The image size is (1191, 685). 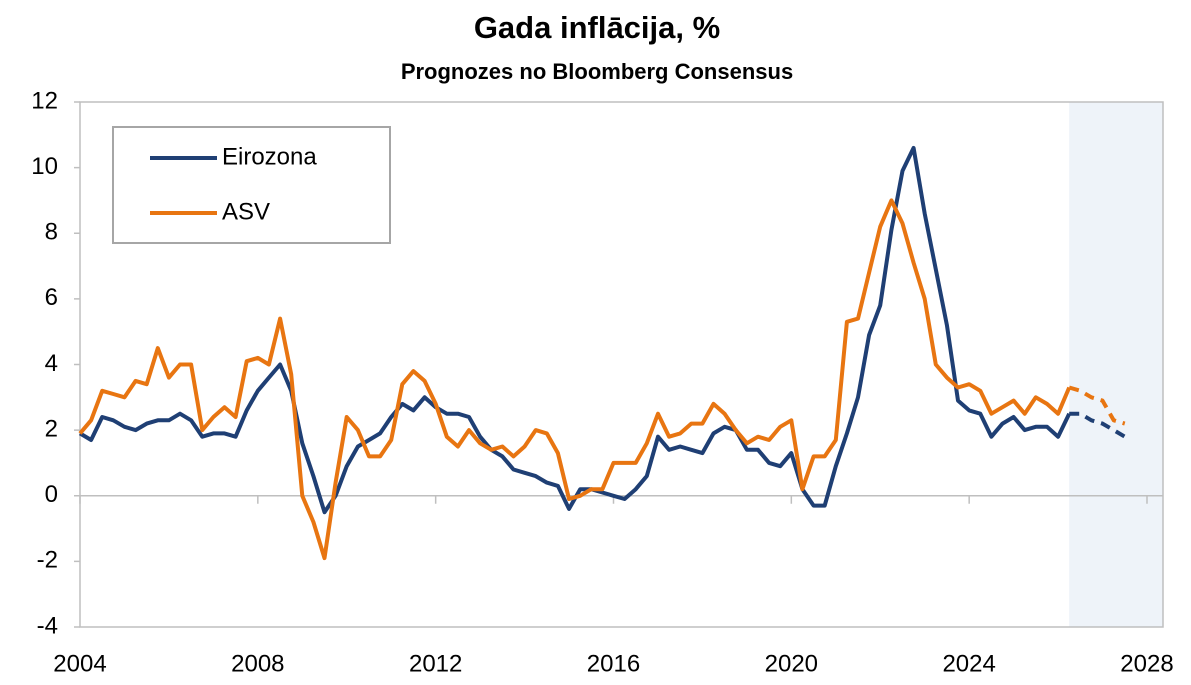 I want to click on y-tick-label: 2, so click(x=51, y=428).